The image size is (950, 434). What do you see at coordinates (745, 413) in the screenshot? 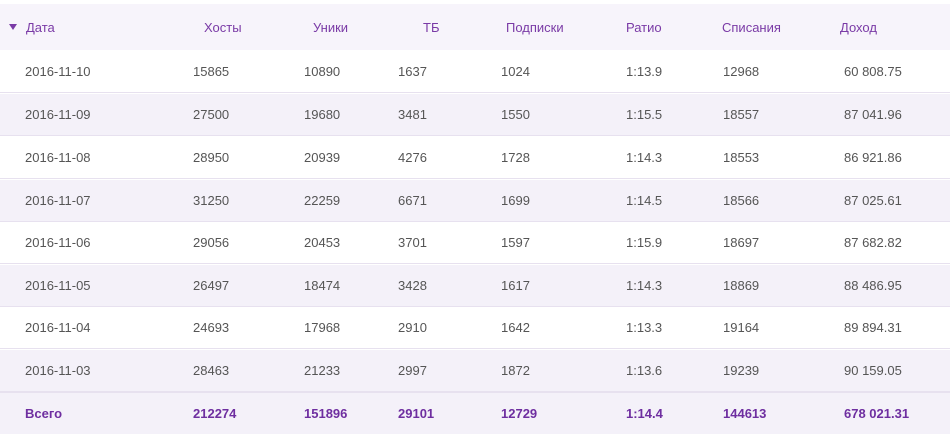
I see `total-charges: 144613` at bounding box center [745, 413].